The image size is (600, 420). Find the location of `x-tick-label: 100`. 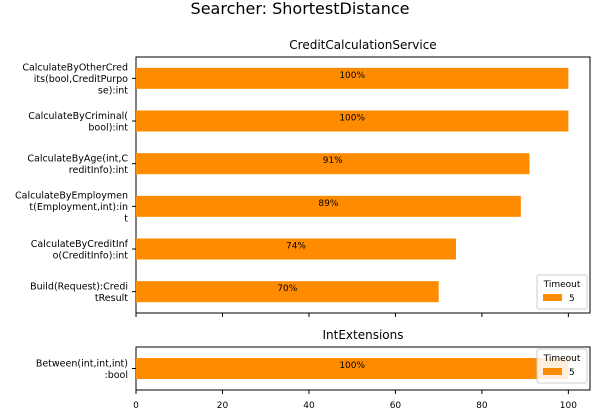

x-tick-label: 100 is located at coordinates (568, 406).